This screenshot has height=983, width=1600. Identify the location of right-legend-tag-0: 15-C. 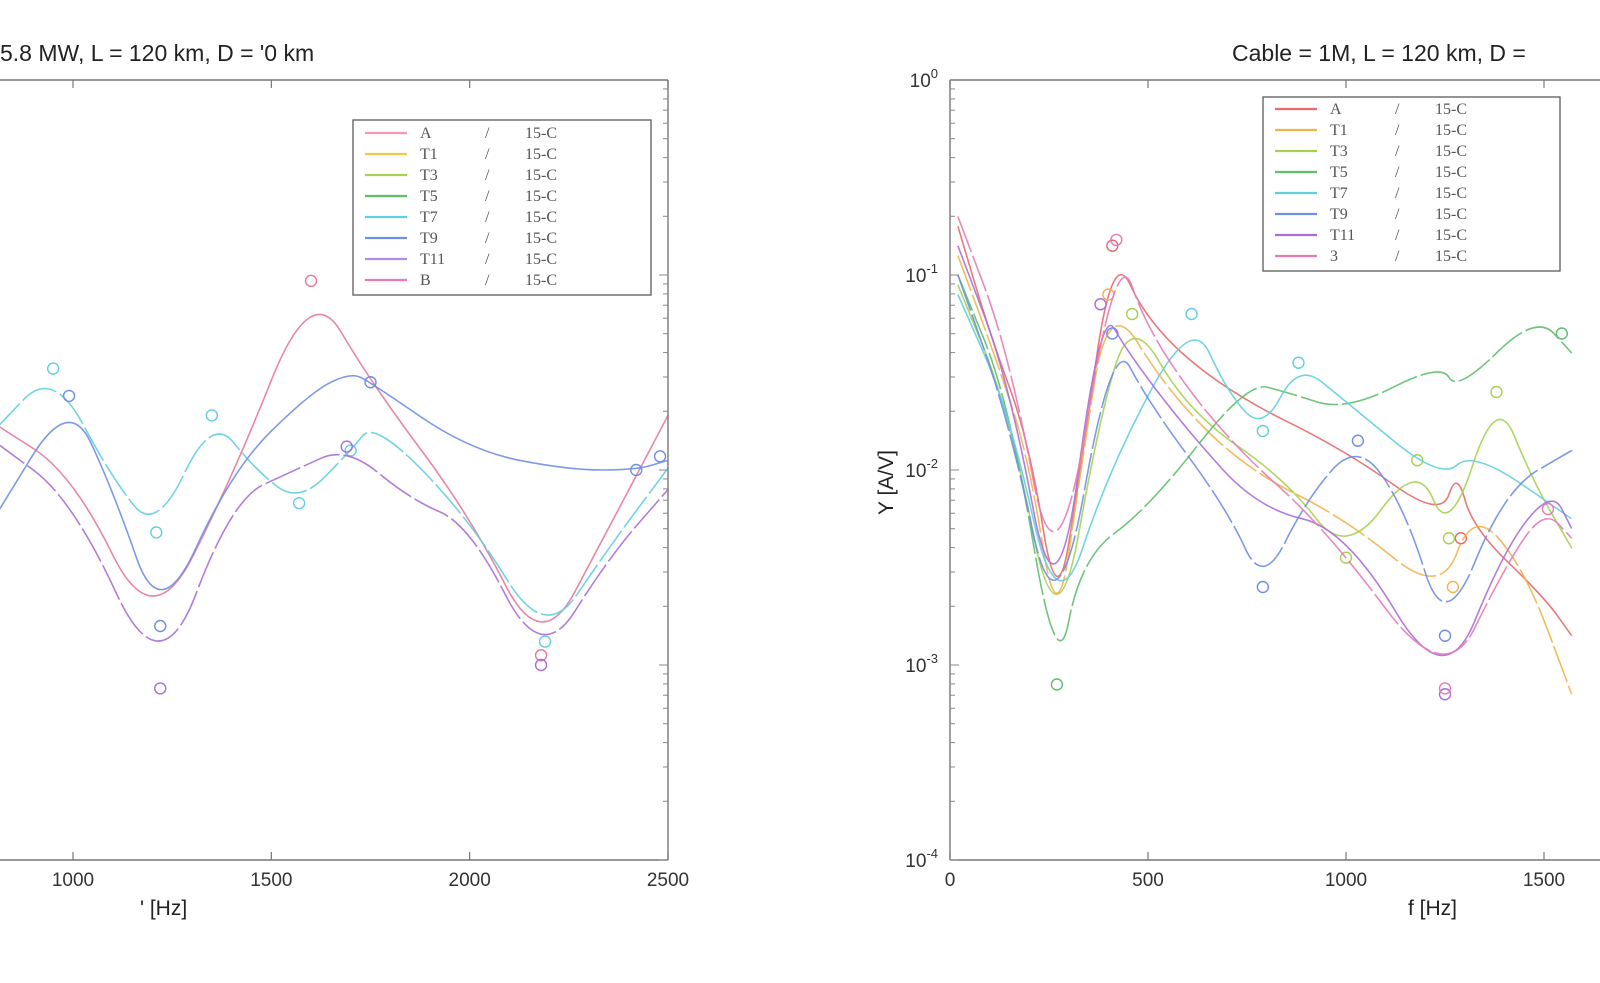
(1451, 109).